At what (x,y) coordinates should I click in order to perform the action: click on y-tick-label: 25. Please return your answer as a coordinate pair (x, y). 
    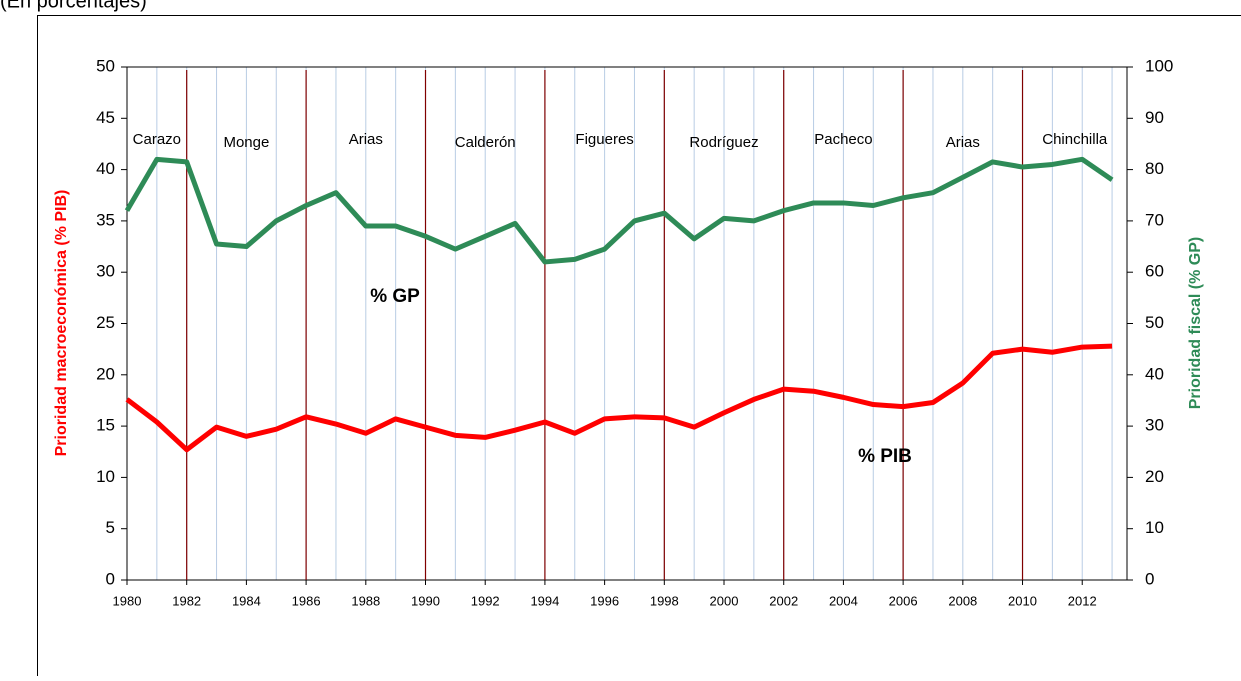
    Looking at the image, I should click on (105, 322).